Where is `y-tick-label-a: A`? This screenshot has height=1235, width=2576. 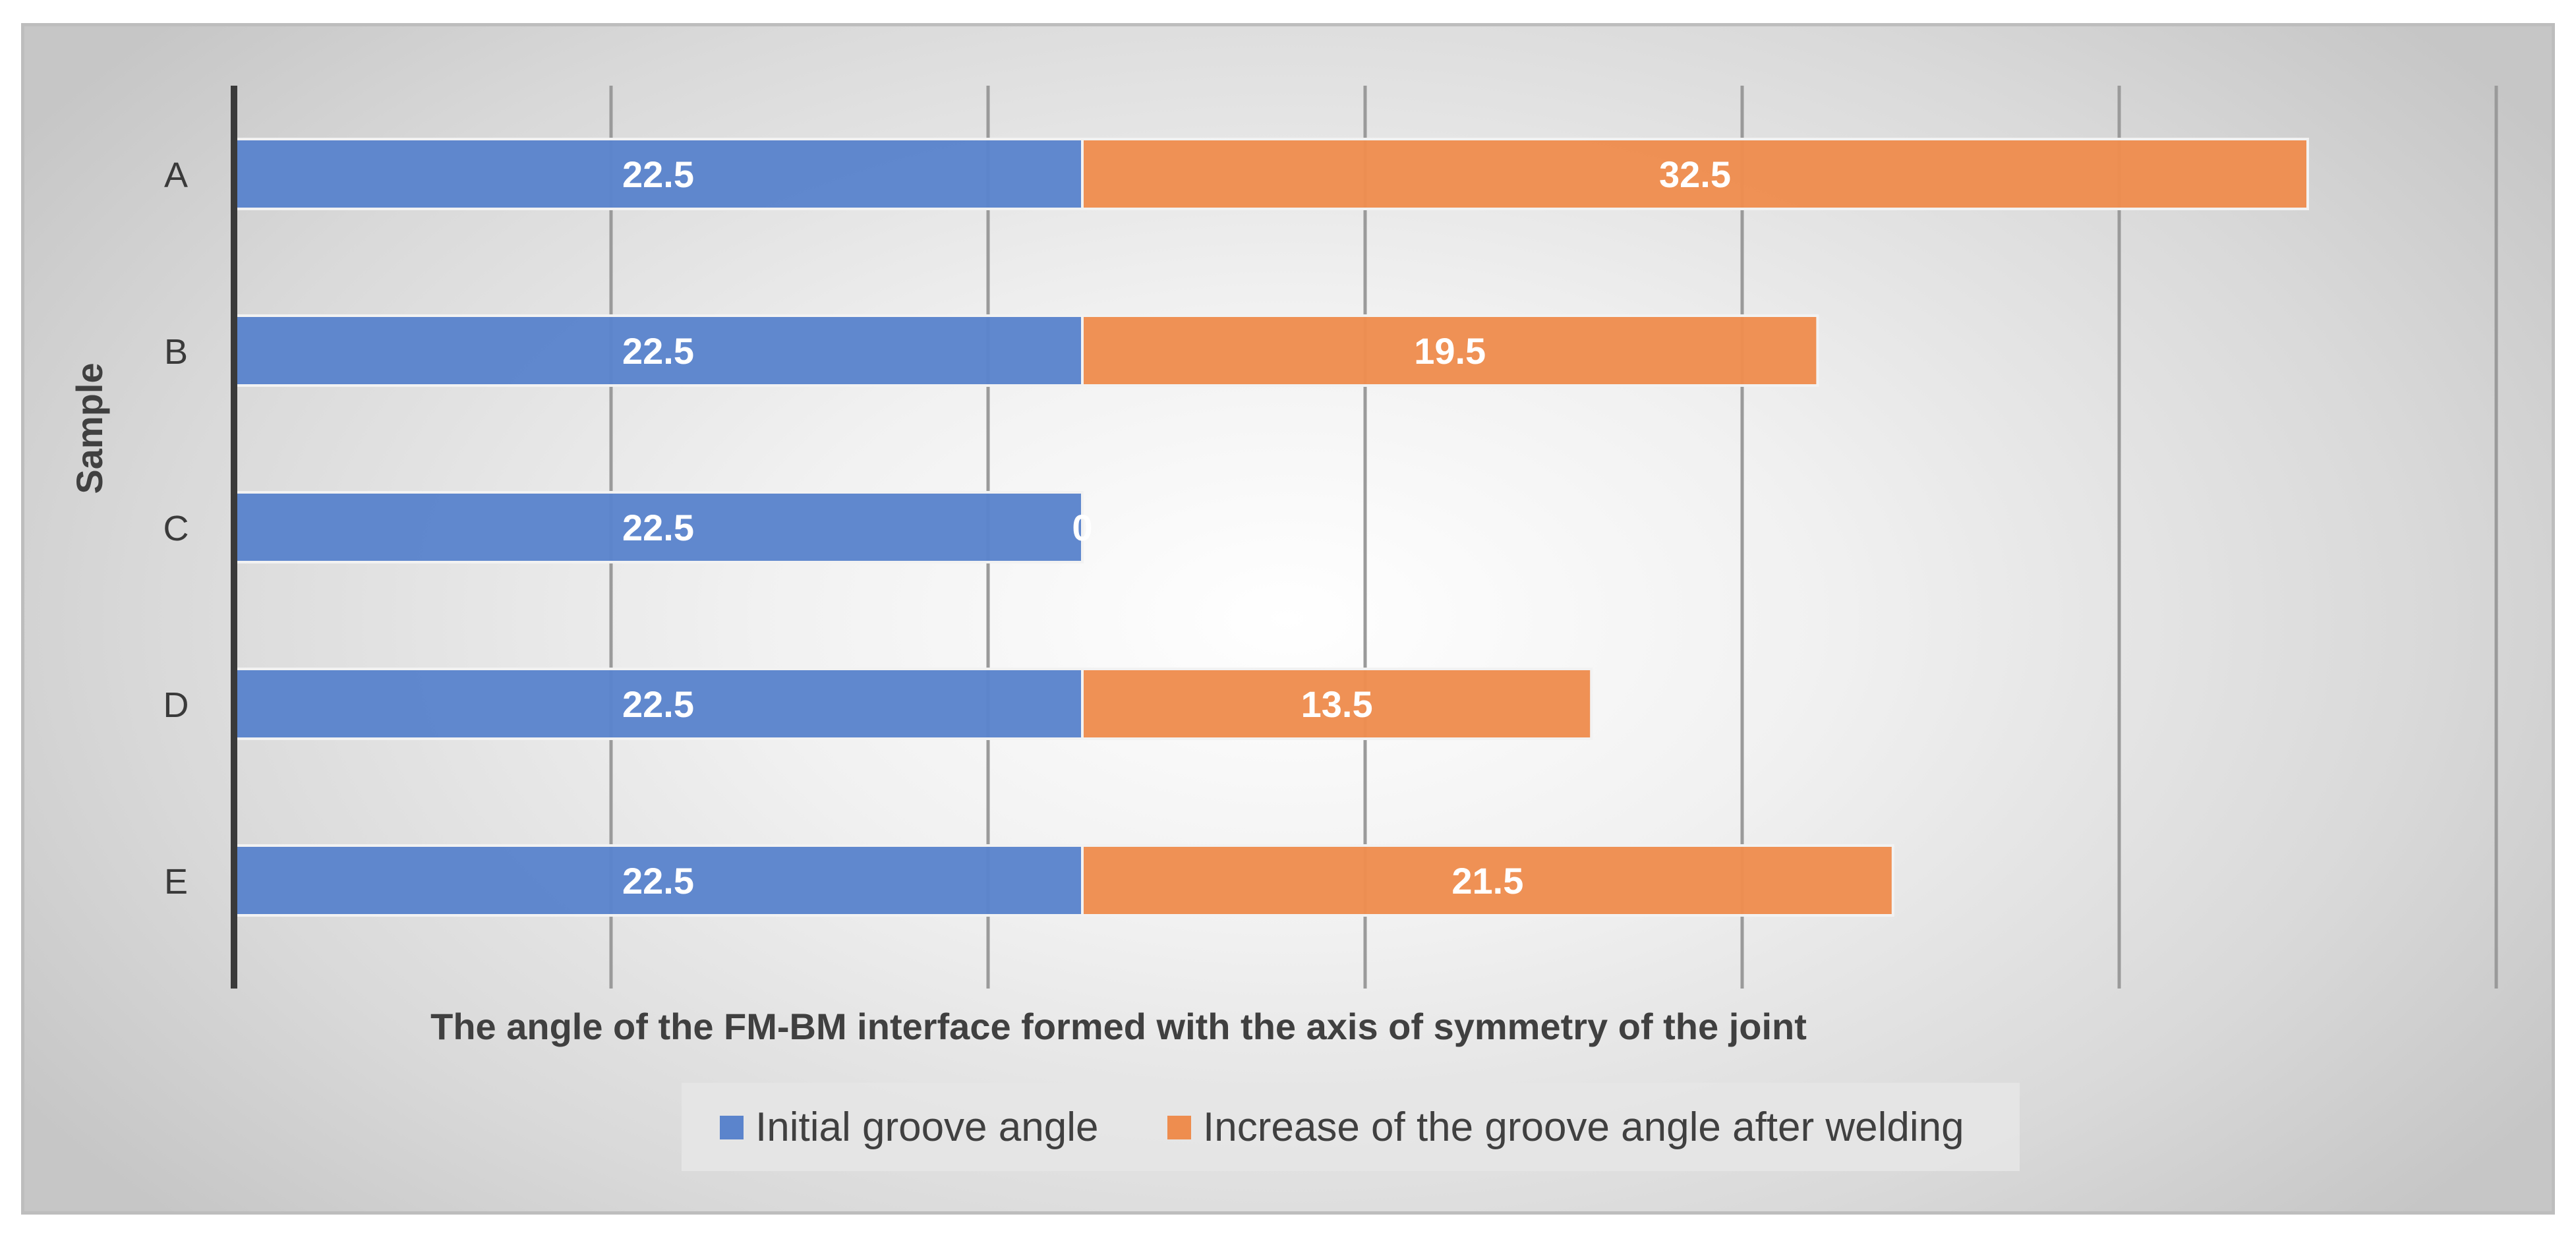
y-tick-label-a: A is located at coordinates (176, 175).